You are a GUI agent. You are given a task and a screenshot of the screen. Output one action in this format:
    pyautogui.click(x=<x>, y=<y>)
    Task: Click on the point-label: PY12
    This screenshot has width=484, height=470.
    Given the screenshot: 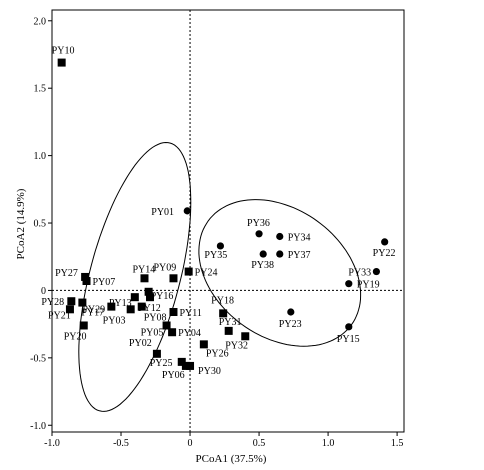 What is the action you would take?
    pyautogui.click(x=149, y=308)
    